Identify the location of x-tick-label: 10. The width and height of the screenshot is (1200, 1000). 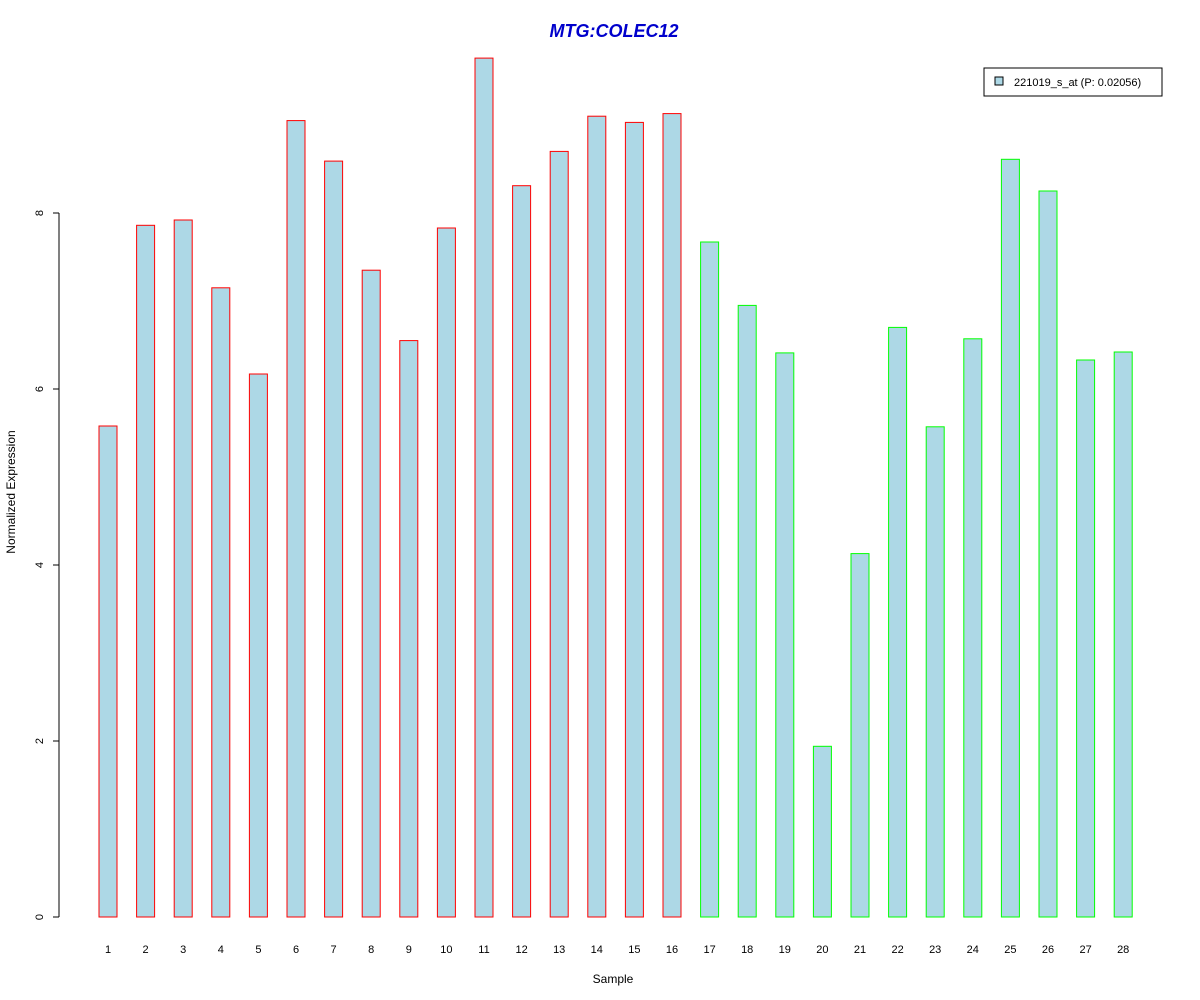
(446, 950).